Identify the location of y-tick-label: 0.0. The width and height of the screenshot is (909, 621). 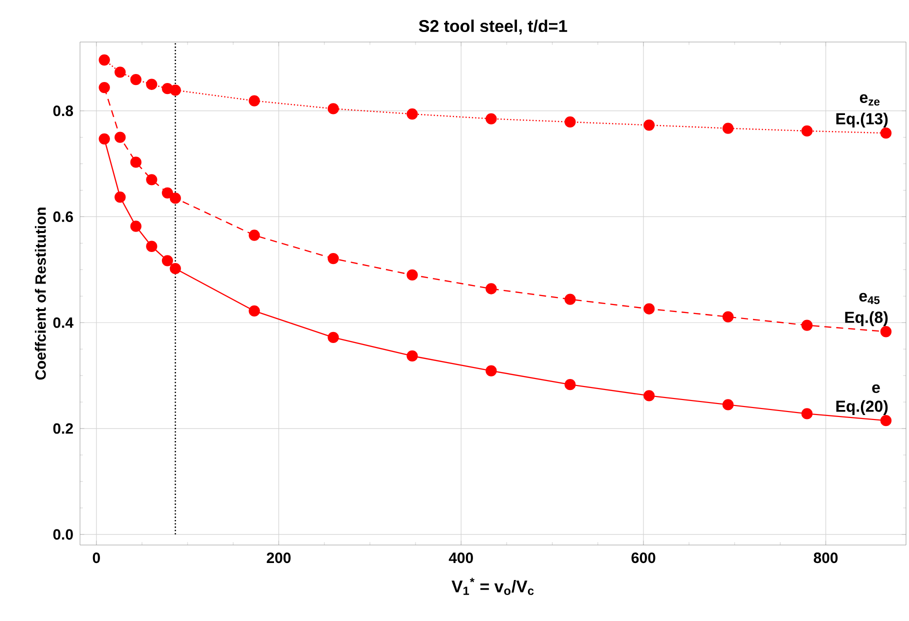
(63, 534).